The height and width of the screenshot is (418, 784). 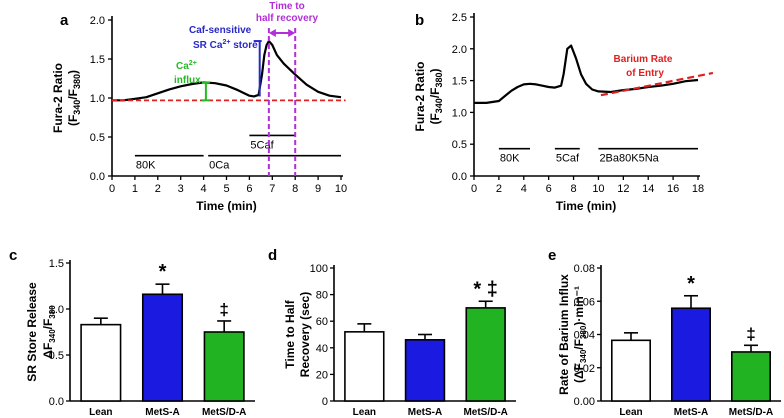 What do you see at coordinates (425, 370) in the screenshot?
I see `bar-d-mets-a` at bounding box center [425, 370].